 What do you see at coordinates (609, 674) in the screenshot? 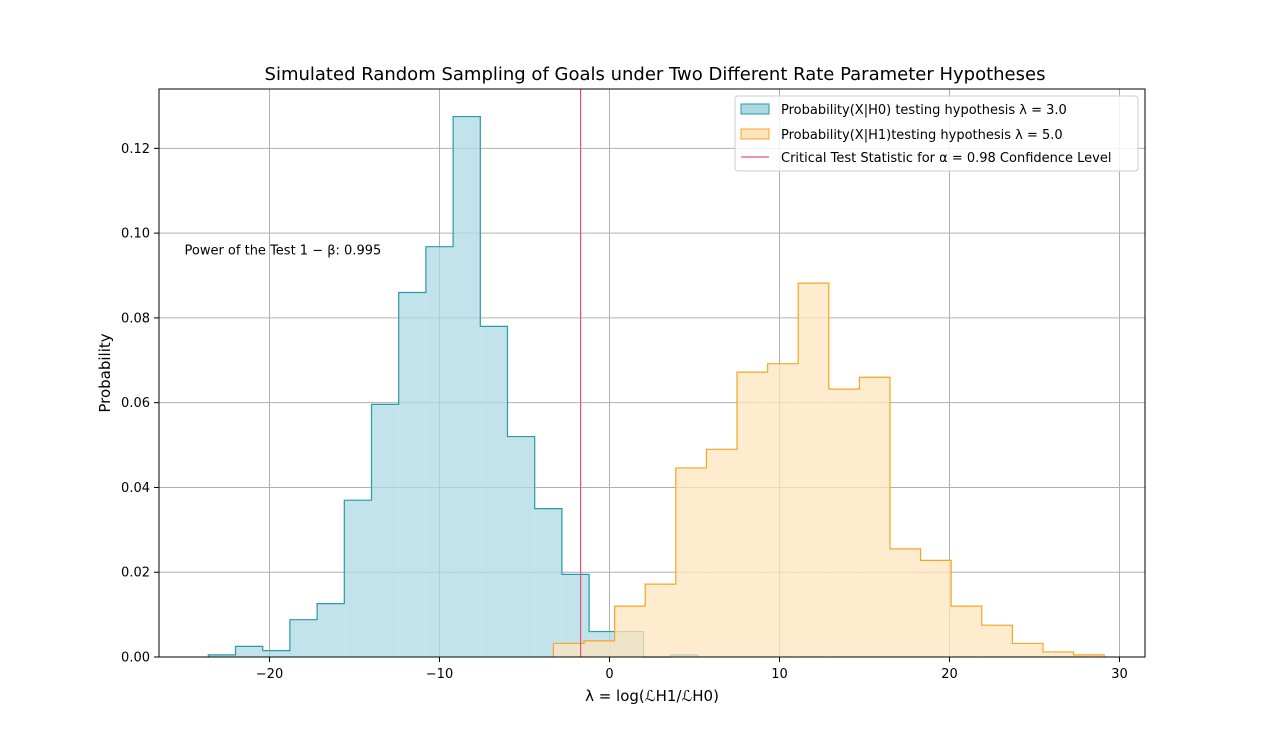
I see `x-tick-label: 0` at bounding box center [609, 674].